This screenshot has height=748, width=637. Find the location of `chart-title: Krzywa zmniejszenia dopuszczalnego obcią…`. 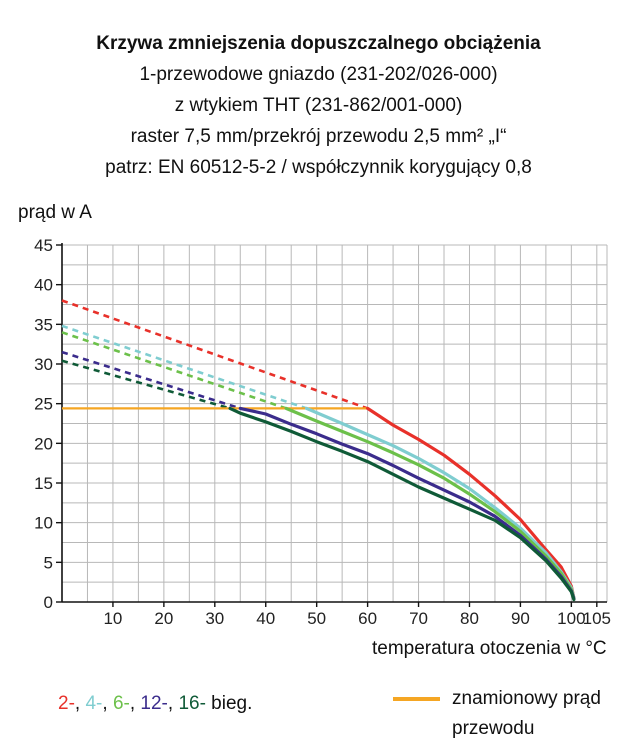

chart-title: Krzywa zmniejszenia dopuszczalnego obcią… is located at coordinates (318, 43).